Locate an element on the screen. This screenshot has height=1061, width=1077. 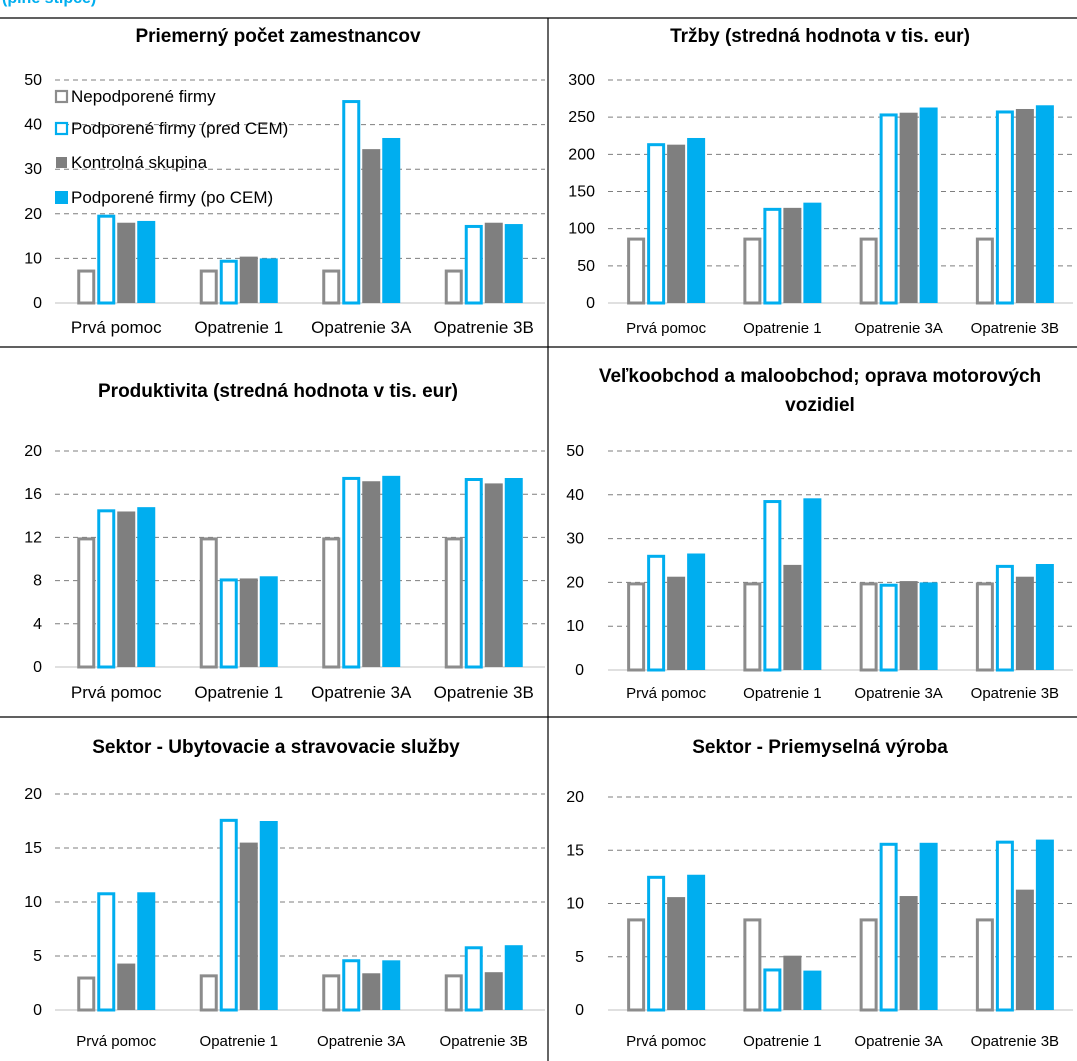
y-tick-label: 15 is located at coordinates (33, 848).